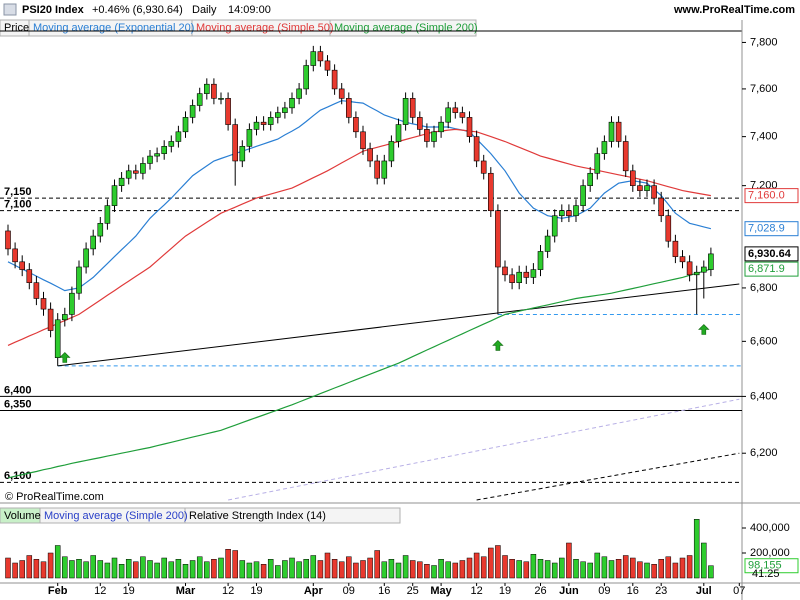 This screenshot has width=800, height=600. What do you see at coordinates (764, 288) in the screenshot?
I see `y-tick-label: 6,800` at bounding box center [764, 288].